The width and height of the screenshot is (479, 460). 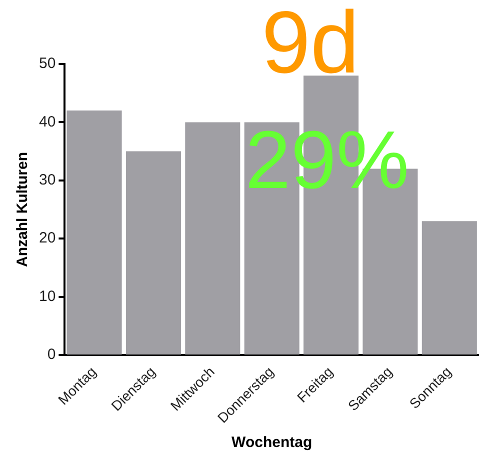 What do you see at coordinates (310, 46) in the screenshot?
I see `annotation: 9d` at bounding box center [310, 46].